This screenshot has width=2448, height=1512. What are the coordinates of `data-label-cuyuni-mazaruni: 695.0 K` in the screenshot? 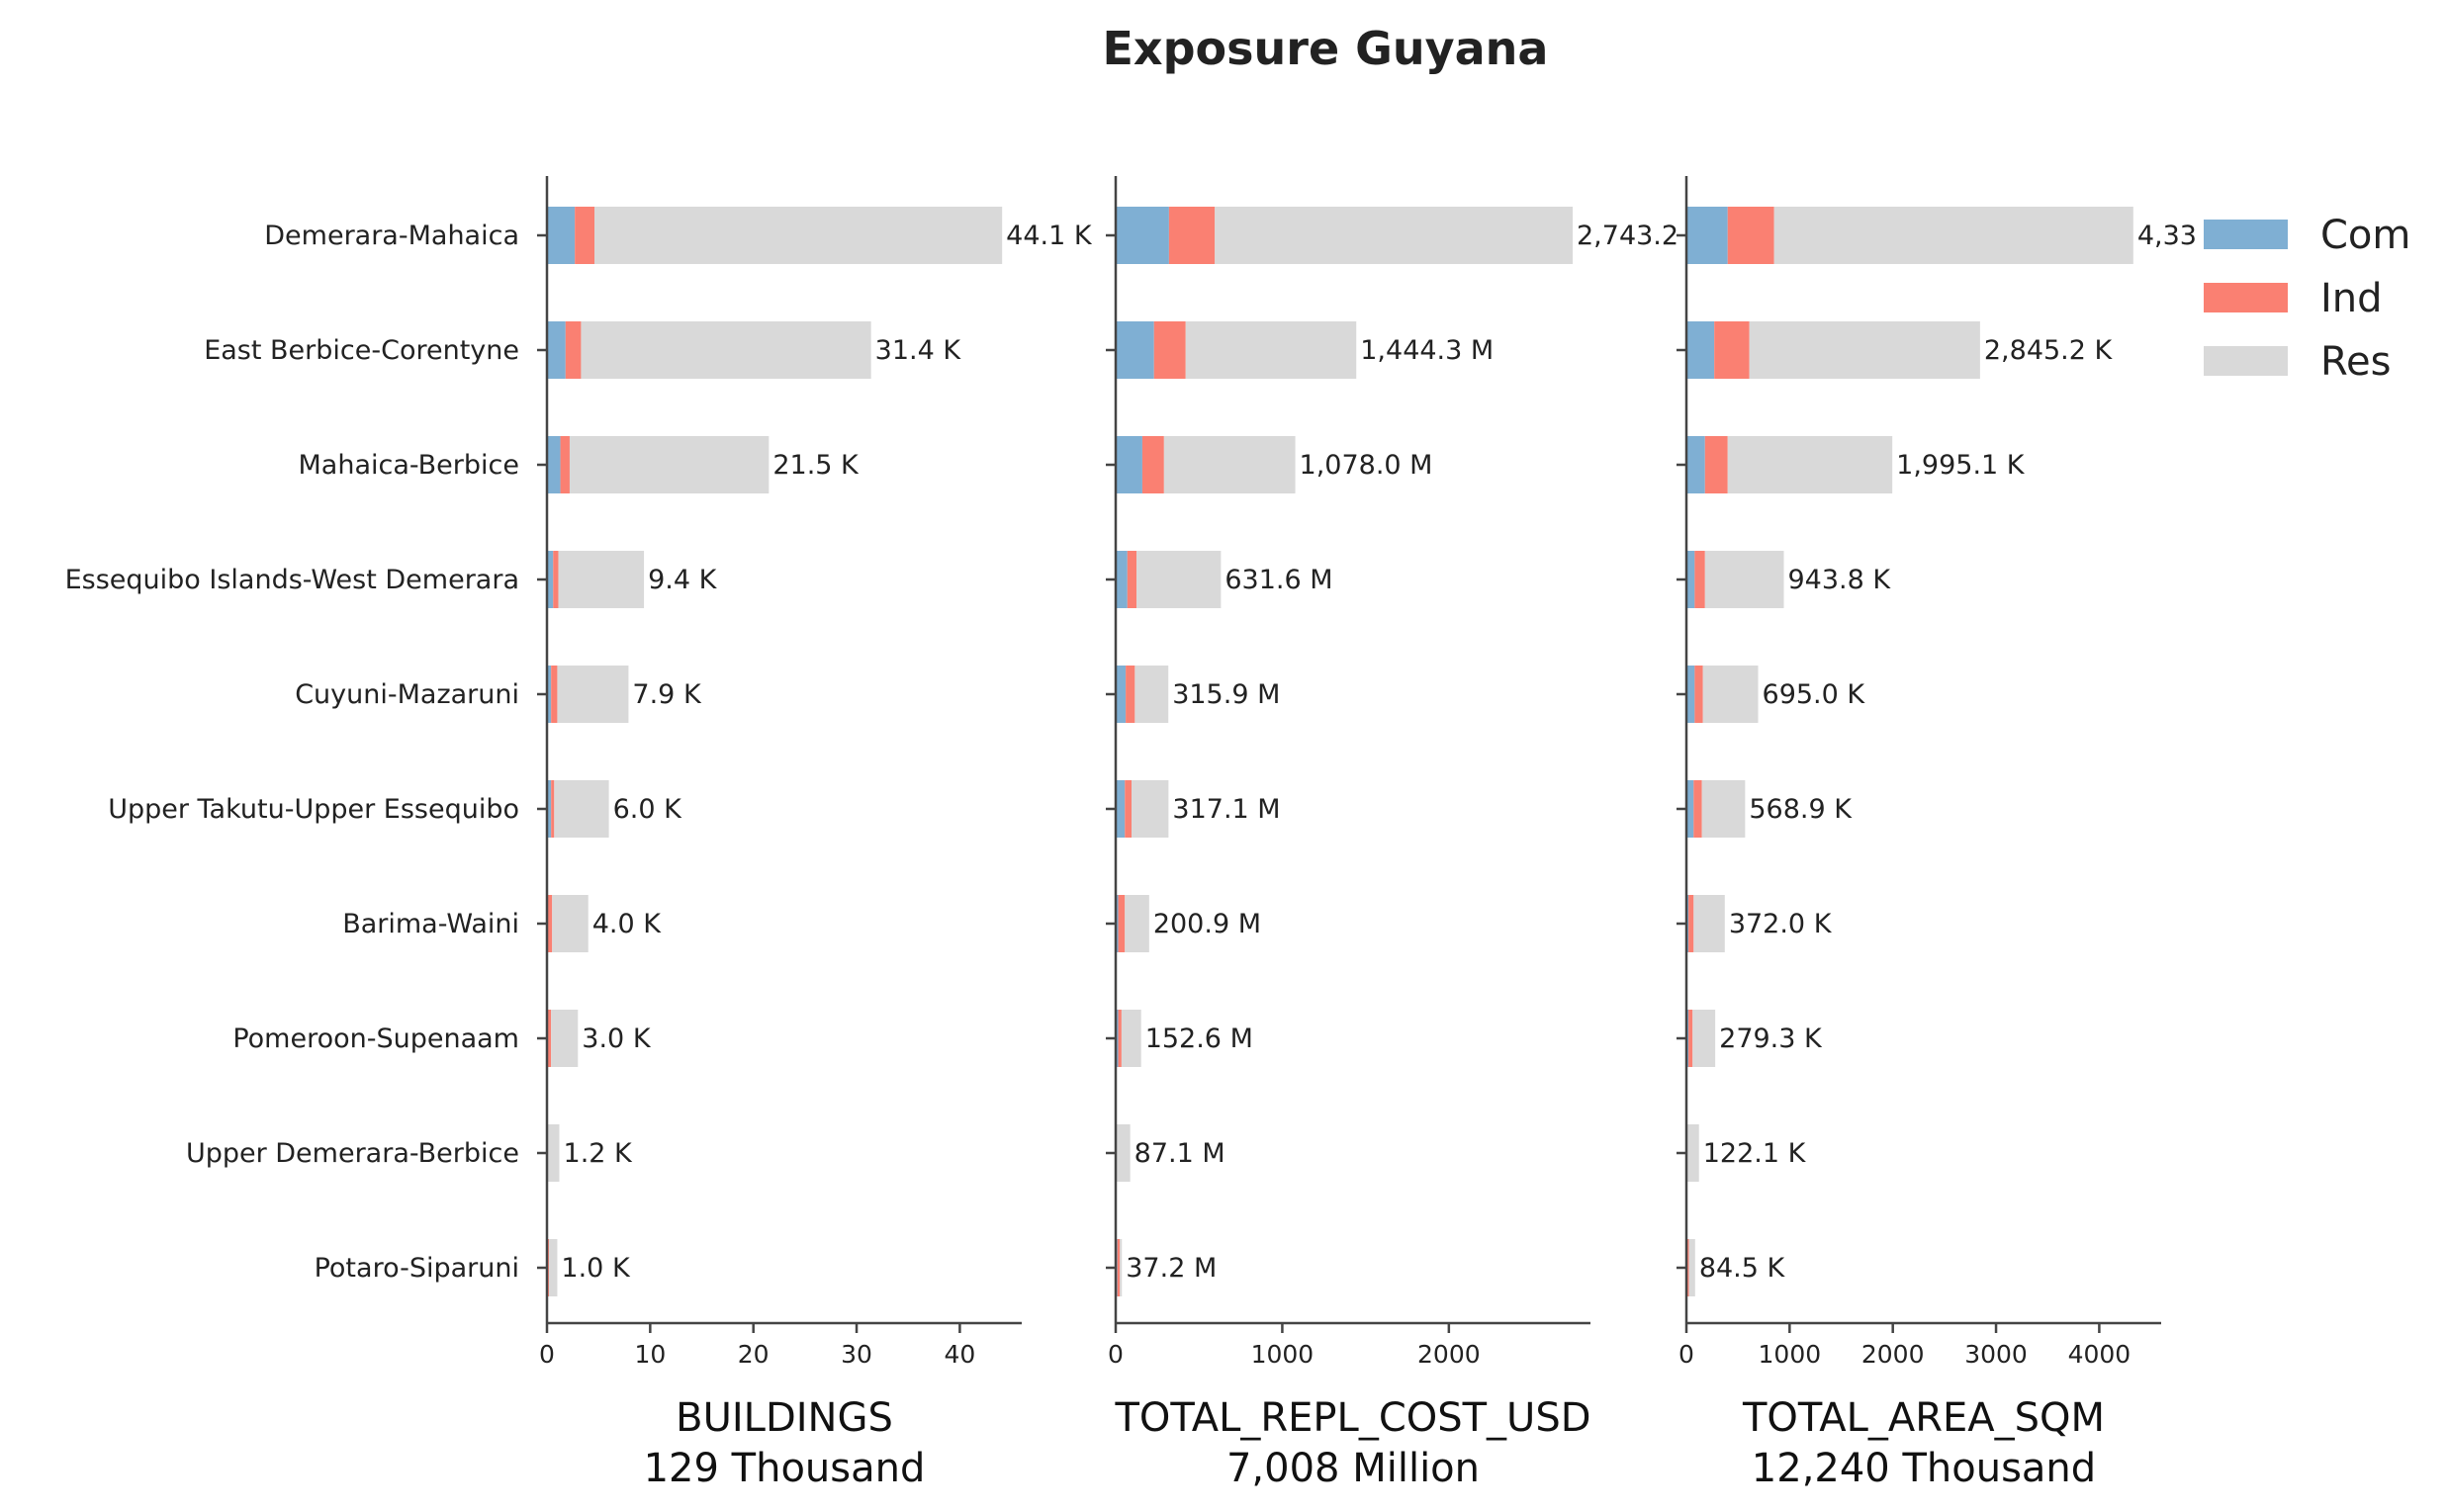 It's located at (1814, 695).